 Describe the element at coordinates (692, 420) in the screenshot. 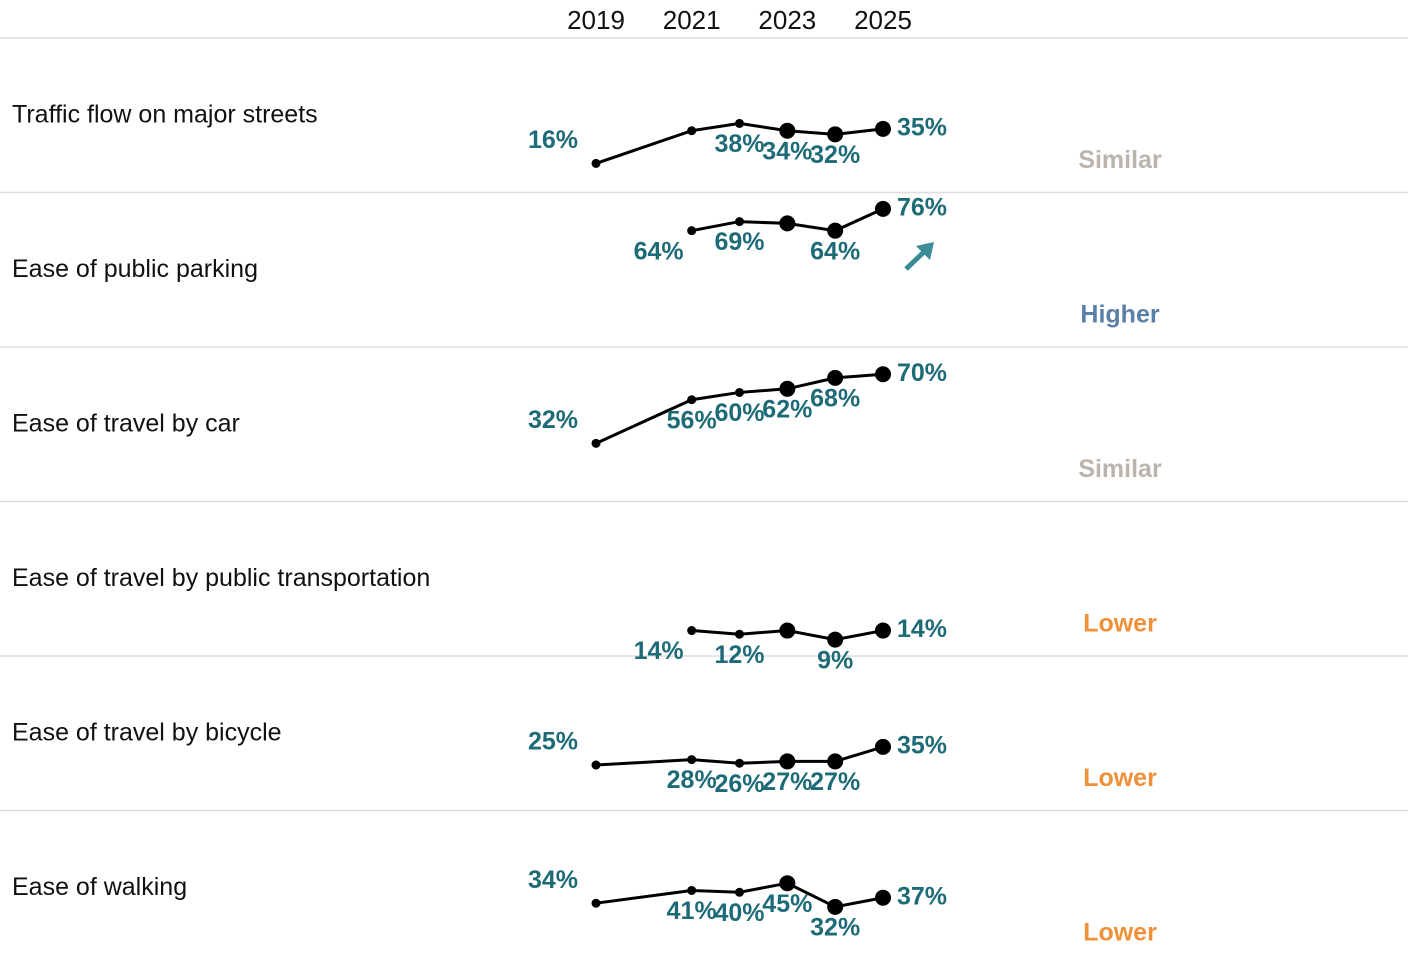

I see `value-label: 56%` at that location.